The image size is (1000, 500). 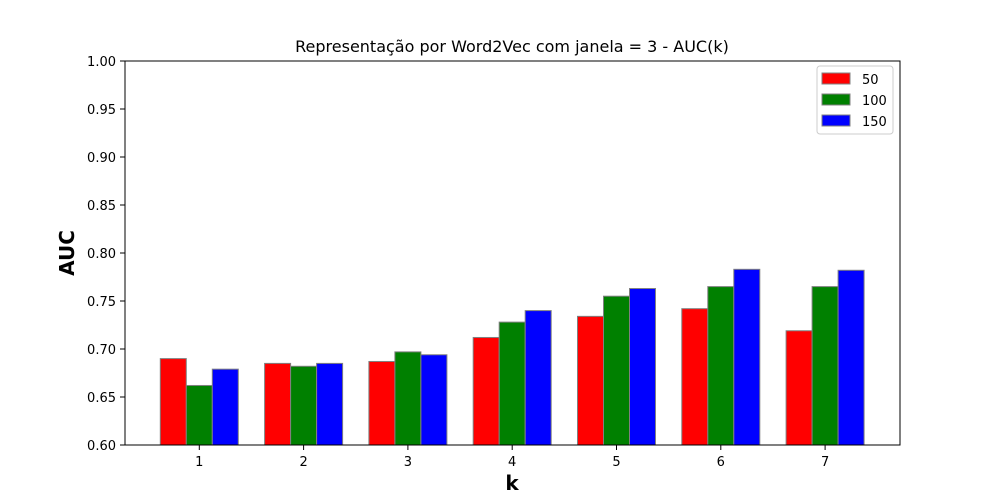 What do you see at coordinates (825, 462) in the screenshot?
I see `x-tick-label: 7` at bounding box center [825, 462].